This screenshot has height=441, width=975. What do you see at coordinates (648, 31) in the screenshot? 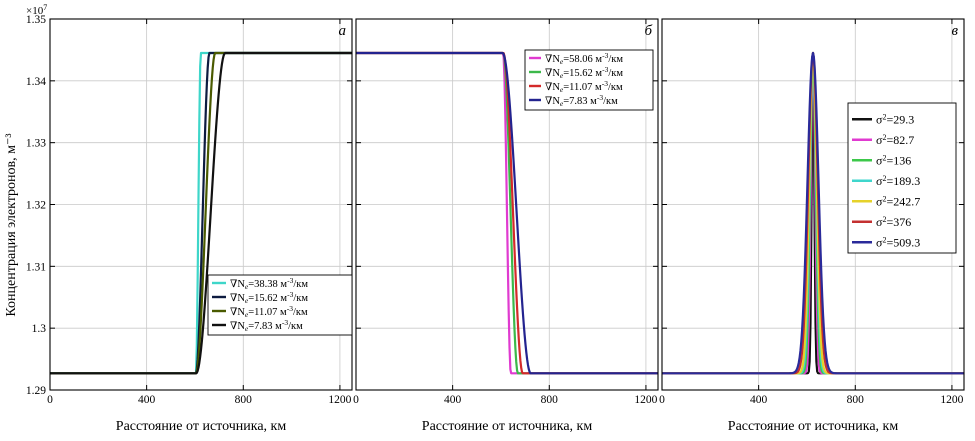
I see `panel-label: б` at bounding box center [648, 31].